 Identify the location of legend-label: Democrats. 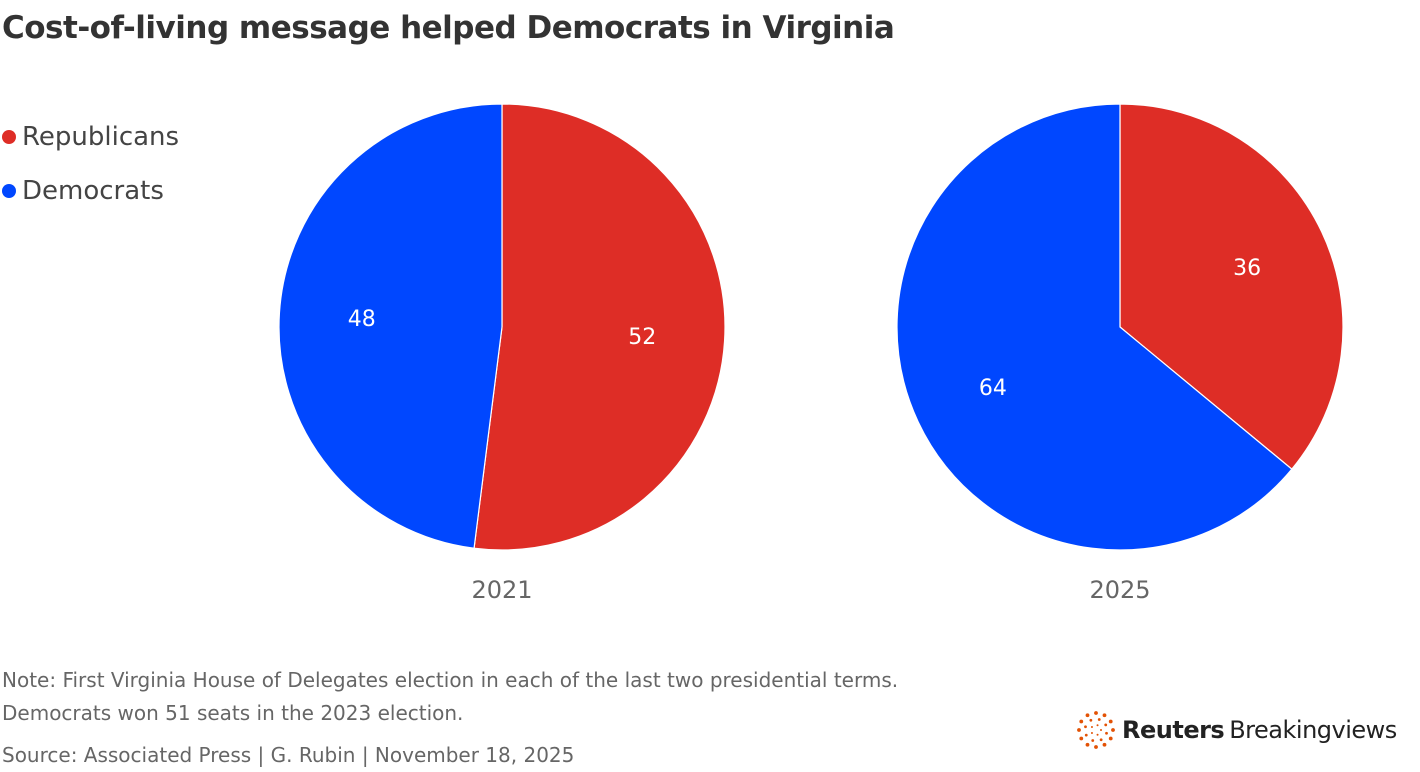
(93, 191).